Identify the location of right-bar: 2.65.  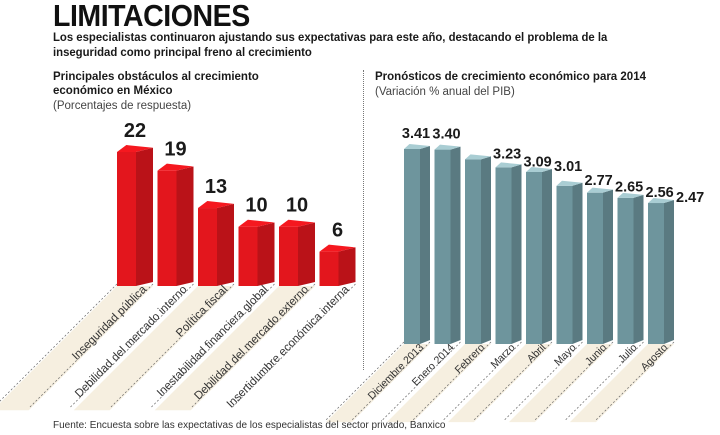
(615, 262).